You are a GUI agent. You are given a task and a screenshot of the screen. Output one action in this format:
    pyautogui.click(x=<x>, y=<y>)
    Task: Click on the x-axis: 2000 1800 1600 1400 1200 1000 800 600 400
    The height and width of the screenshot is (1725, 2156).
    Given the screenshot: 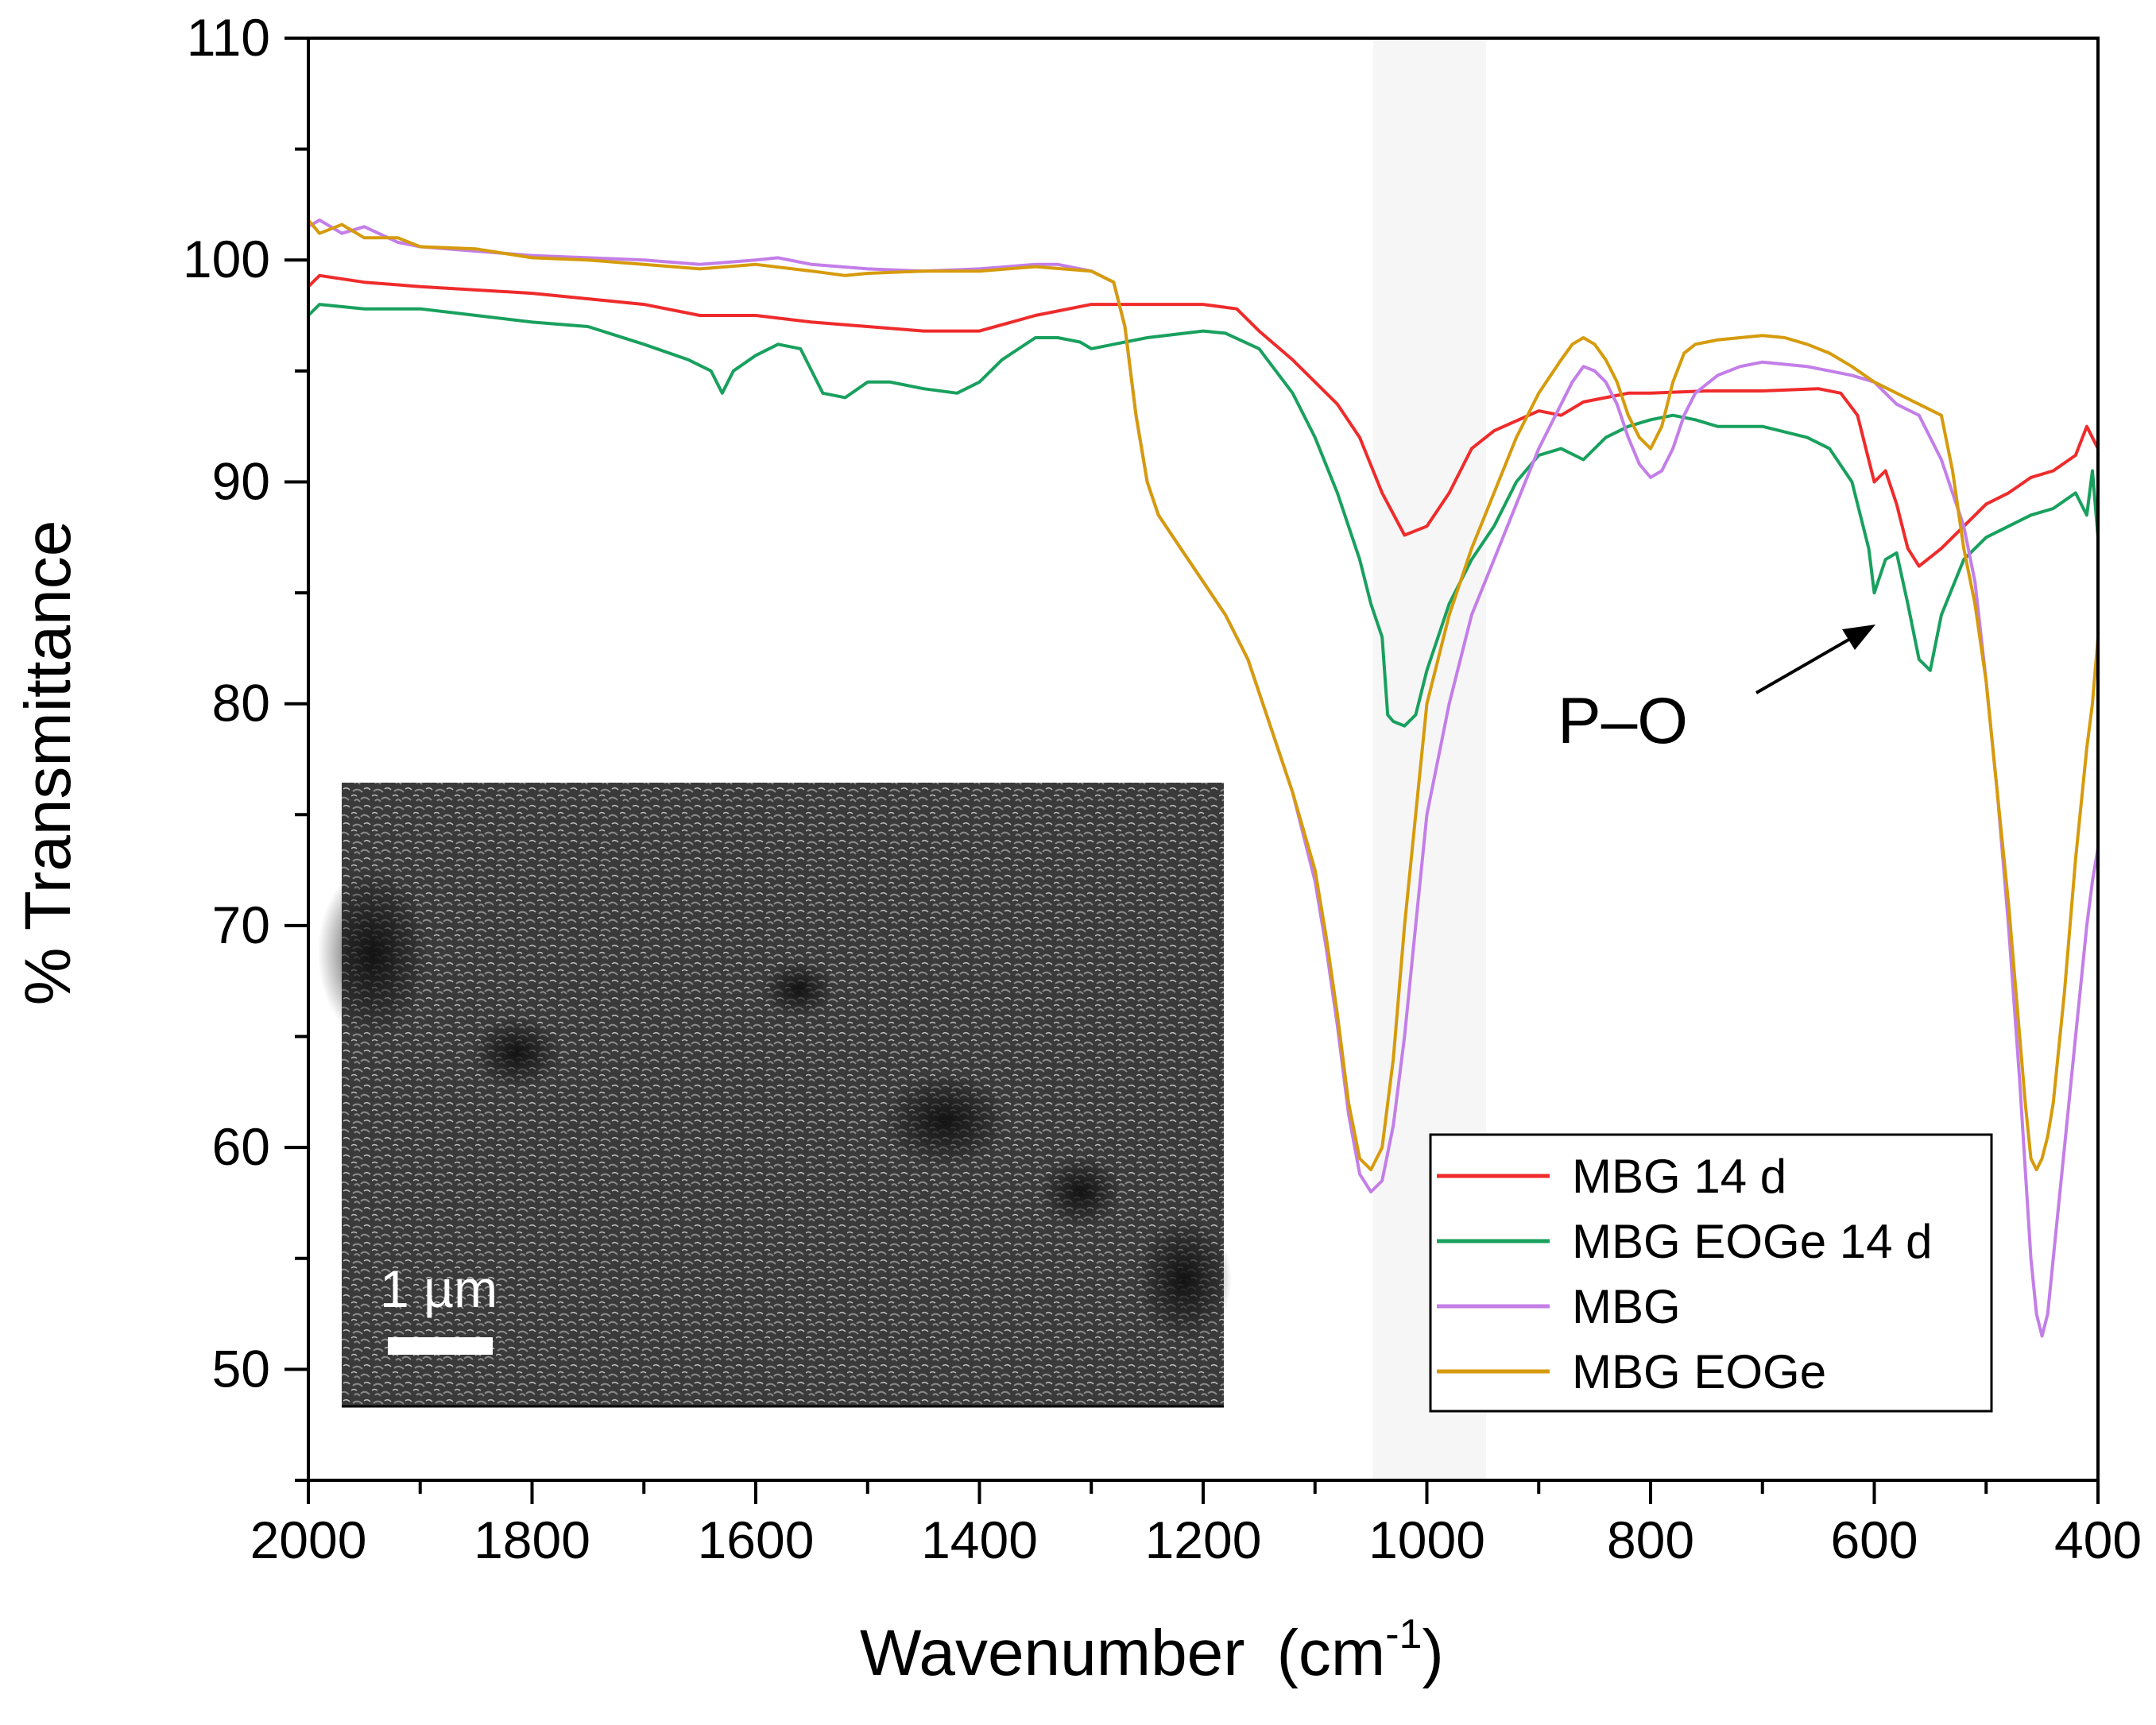 What is the action you would take?
    pyautogui.click(x=1196, y=1524)
    